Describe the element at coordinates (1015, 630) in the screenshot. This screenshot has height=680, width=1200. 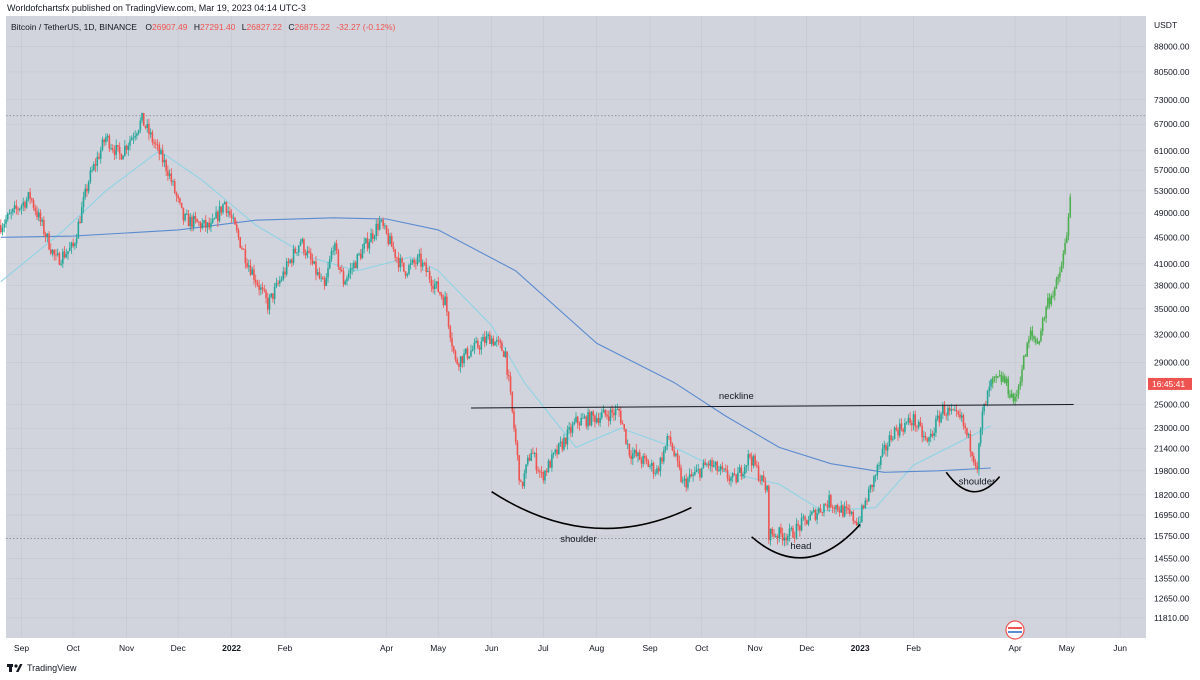
I see `replay-icon` at that location.